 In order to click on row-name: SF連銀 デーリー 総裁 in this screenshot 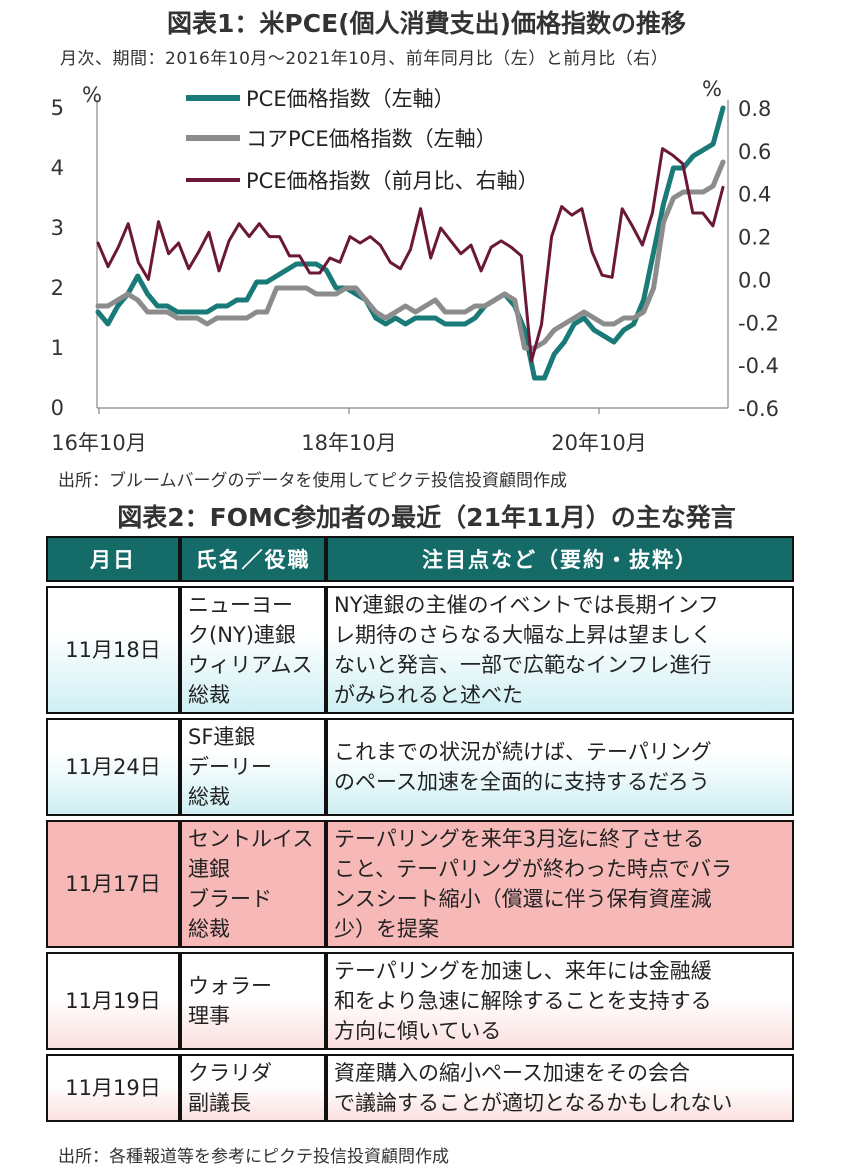, I will do `click(253, 767)`.